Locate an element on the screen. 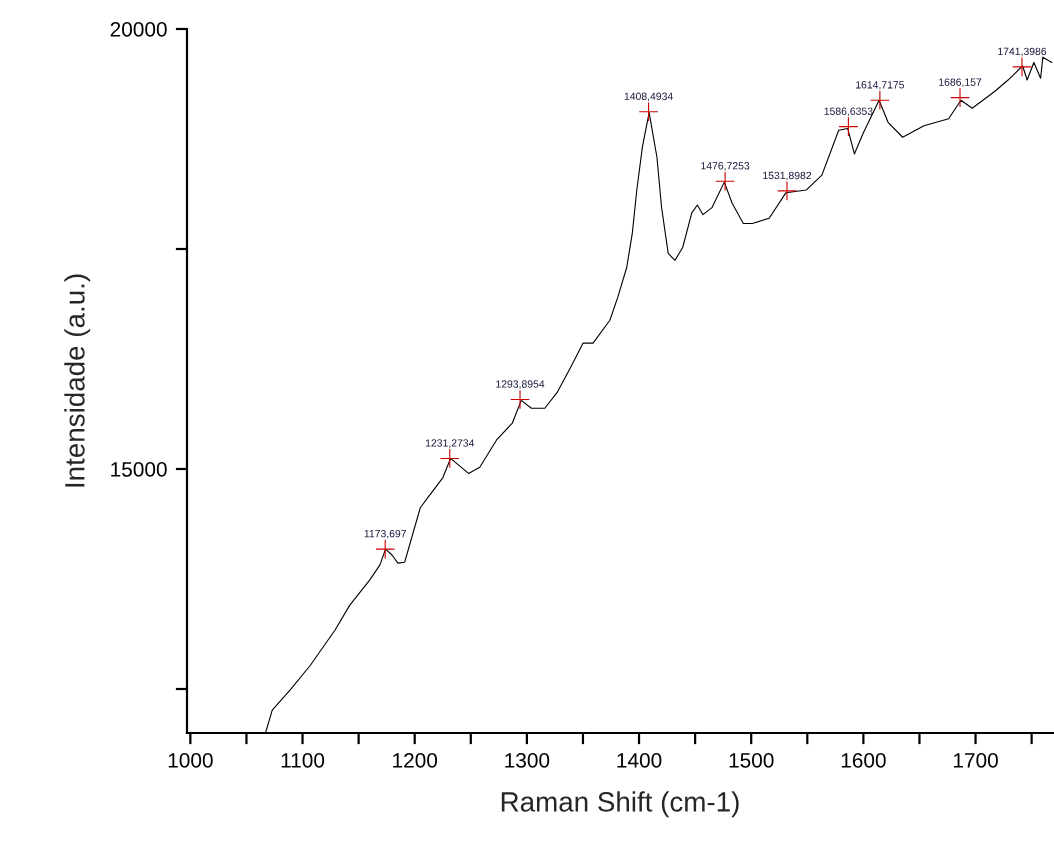 The image size is (1054, 845). x-tick-label: 1200 is located at coordinates (415, 760).